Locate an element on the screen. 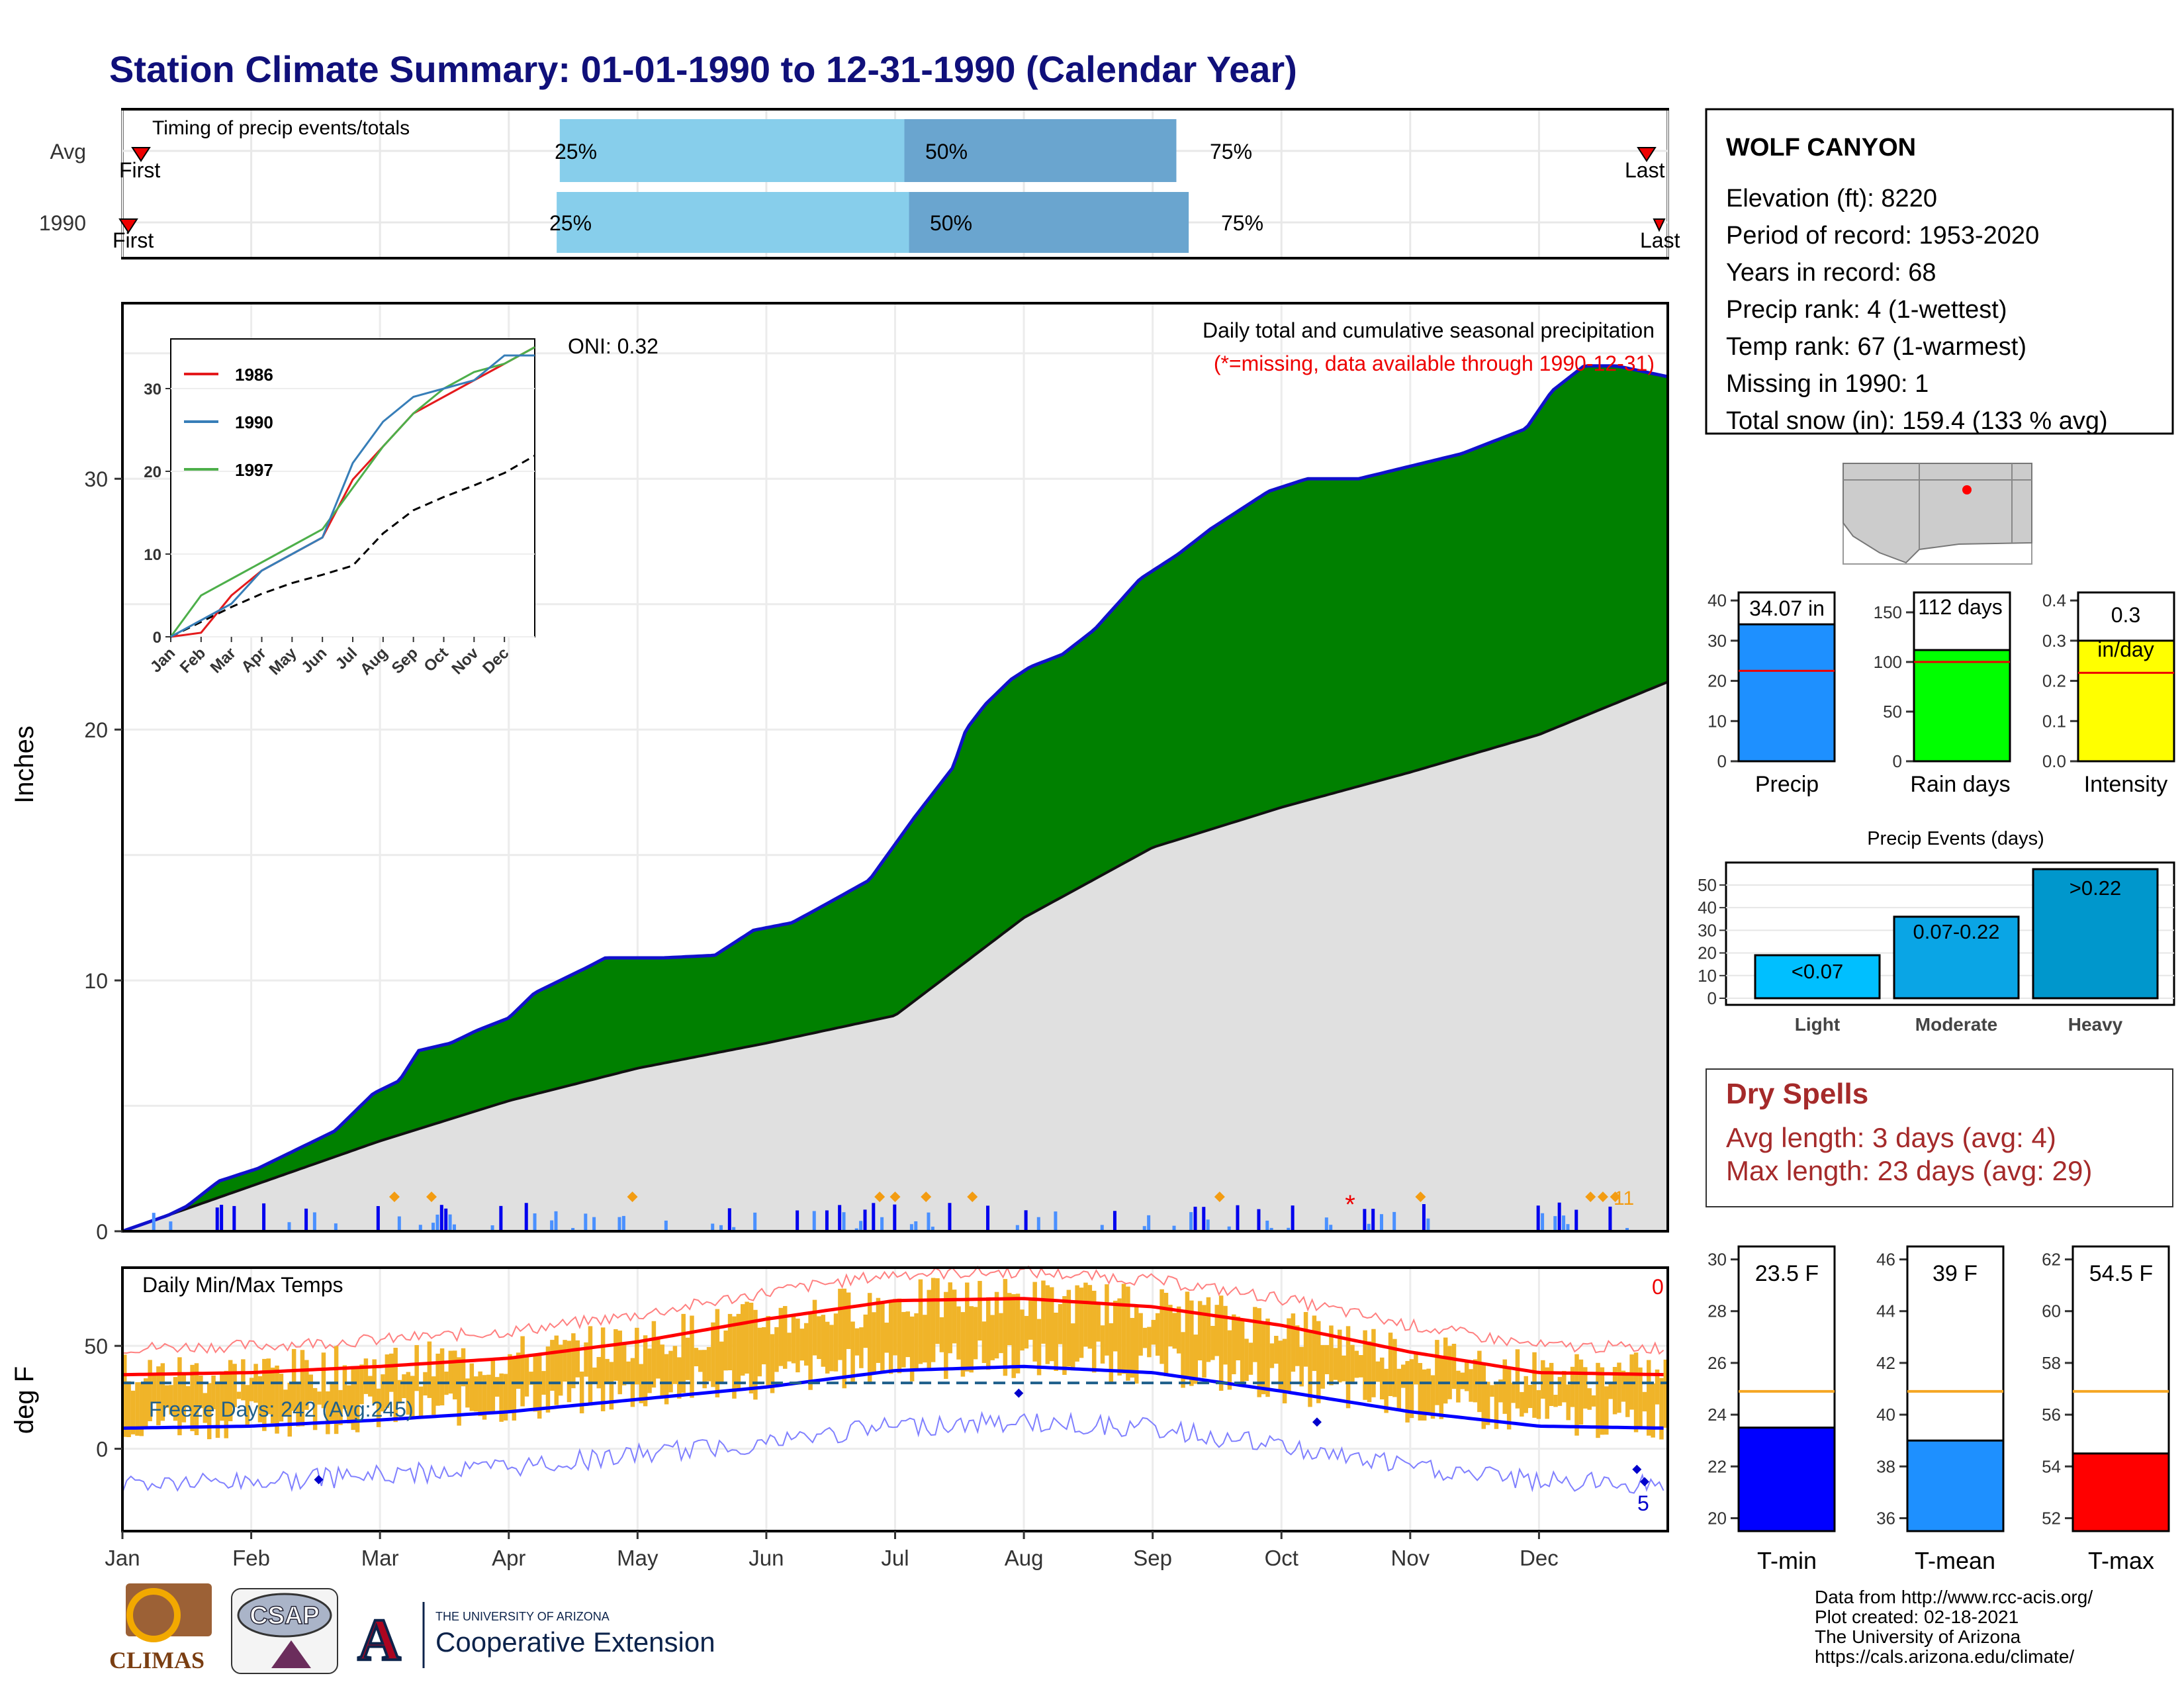 Image resolution: width=2184 pixels, height=1688 pixels. dry-spells-max: Max length: 23 days (avg: 29) is located at coordinates (1909, 1170).